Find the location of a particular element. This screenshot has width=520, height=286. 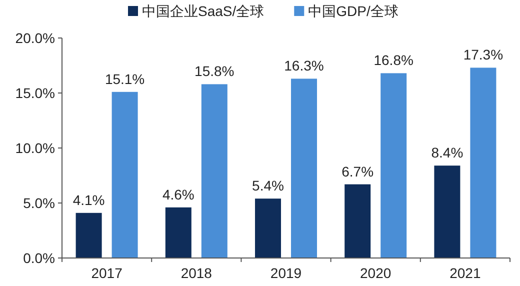

x-tick-label: 2017 is located at coordinates (107, 273).